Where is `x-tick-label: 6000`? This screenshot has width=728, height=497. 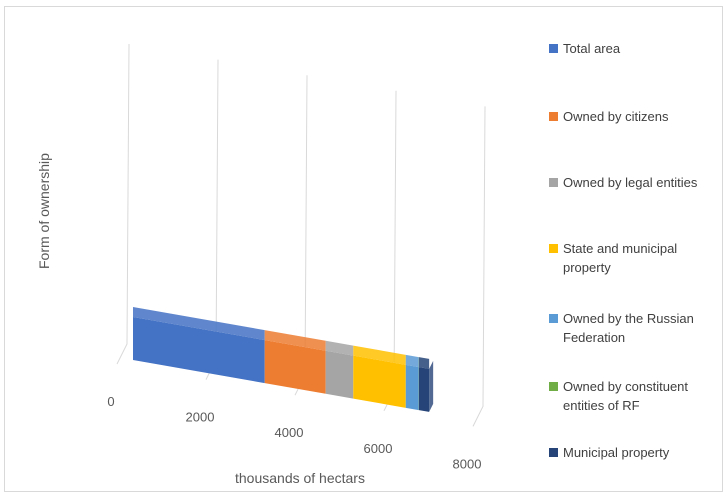 x-tick-label: 6000 is located at coordinates (378, 448).